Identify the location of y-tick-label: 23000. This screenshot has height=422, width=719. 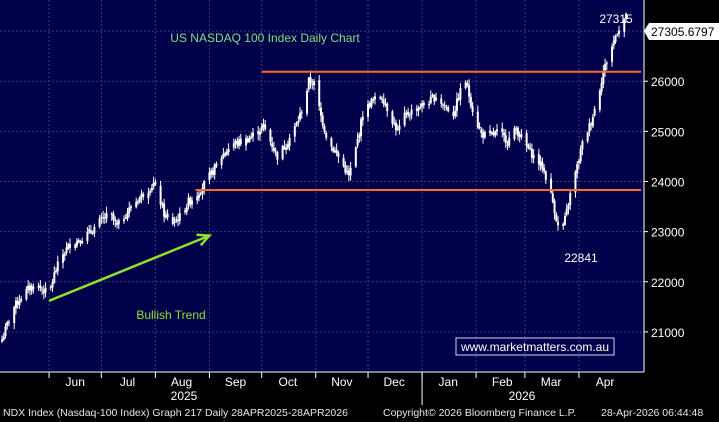
(668, 233).